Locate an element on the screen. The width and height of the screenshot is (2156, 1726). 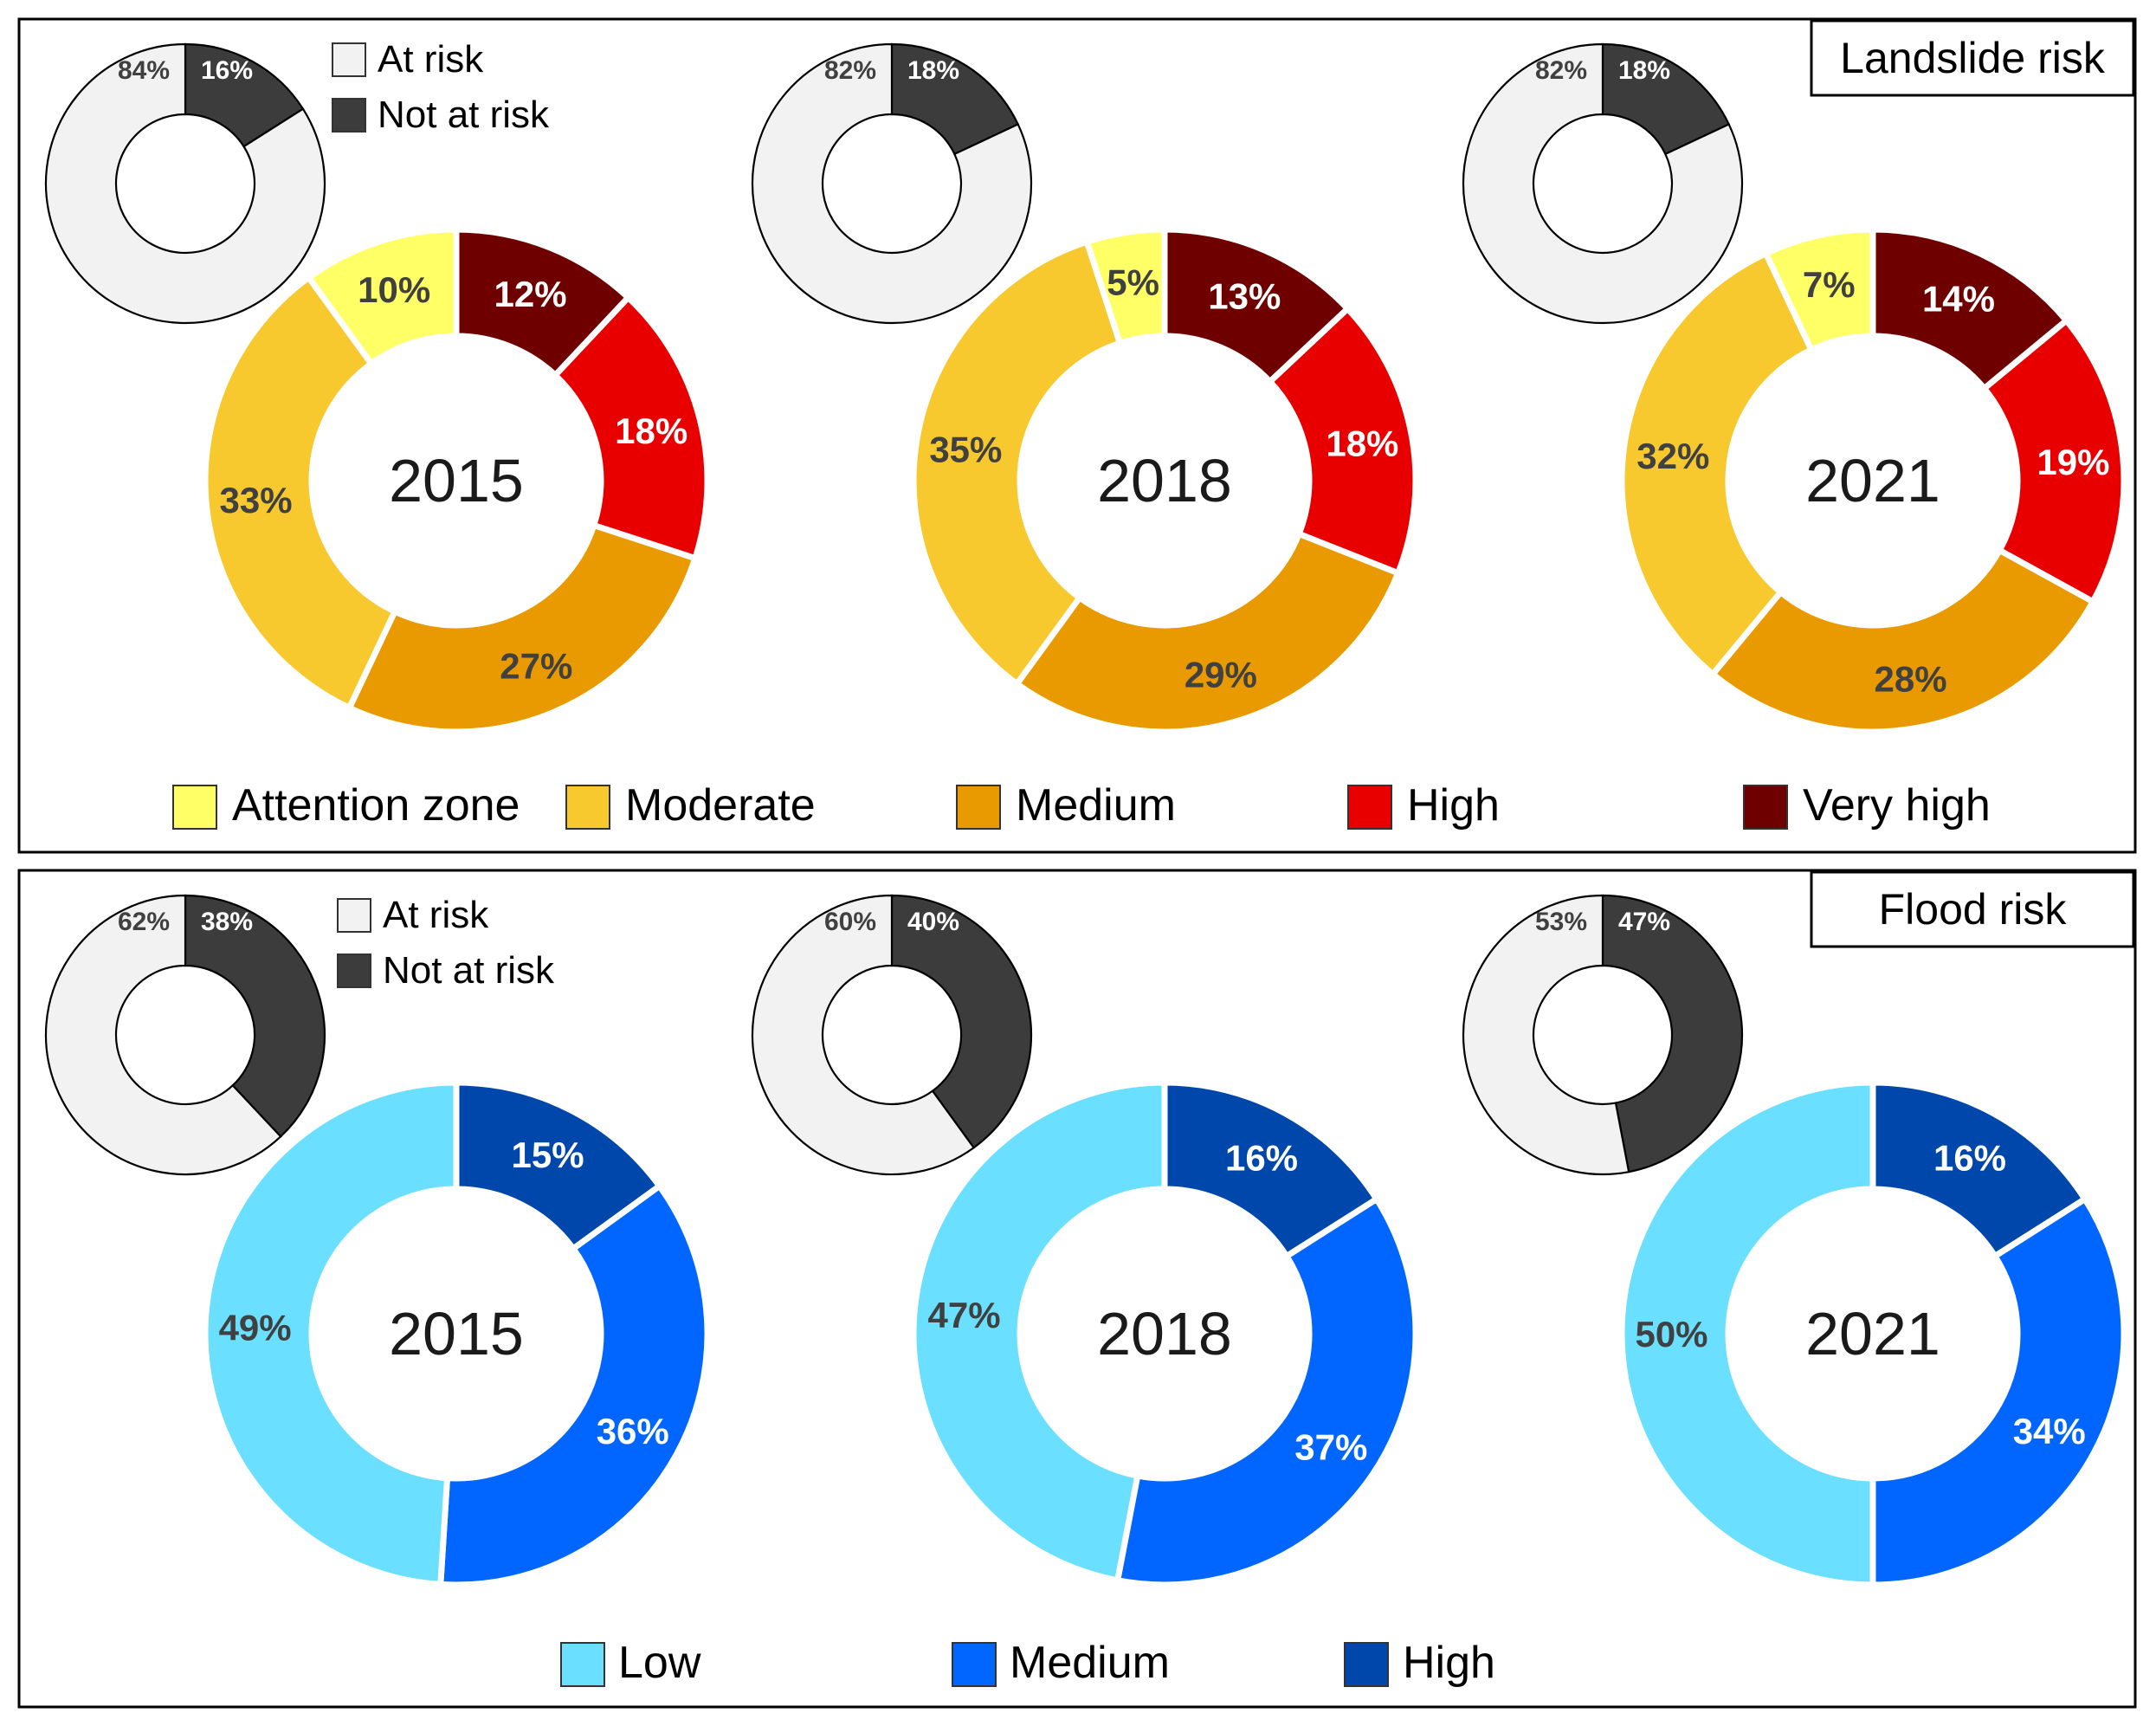
overview-label-not-at-risk: 40% is located at coordinates (933, 922).